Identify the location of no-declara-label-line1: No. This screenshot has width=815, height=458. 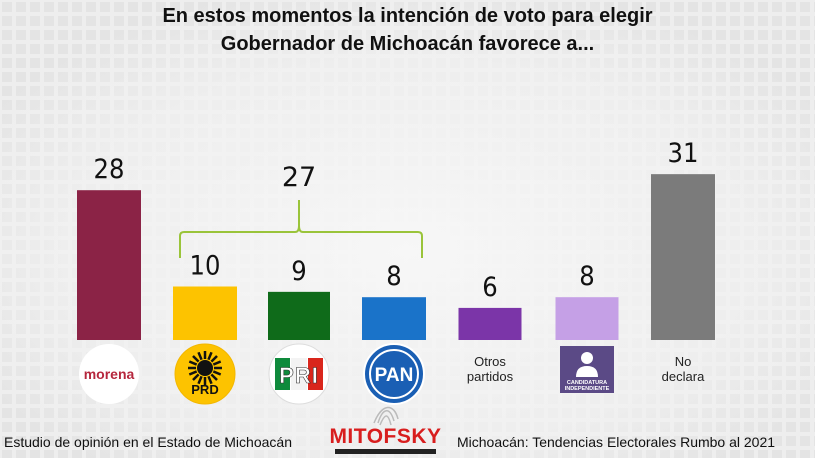
(683, 361).